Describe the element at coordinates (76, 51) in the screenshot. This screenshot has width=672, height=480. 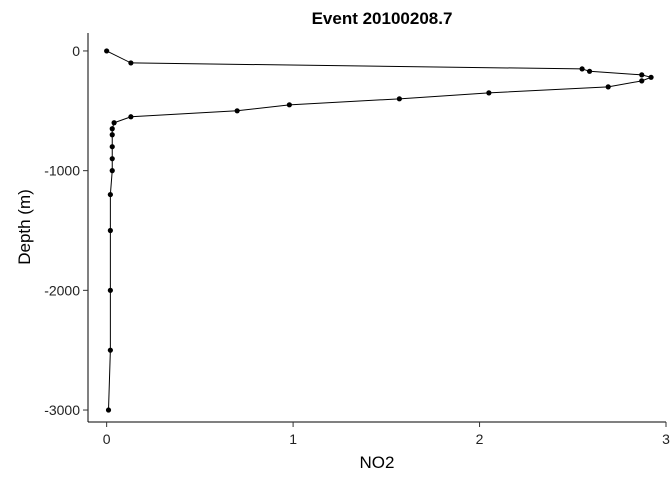
I see `y-tick-label: 0` at that location.